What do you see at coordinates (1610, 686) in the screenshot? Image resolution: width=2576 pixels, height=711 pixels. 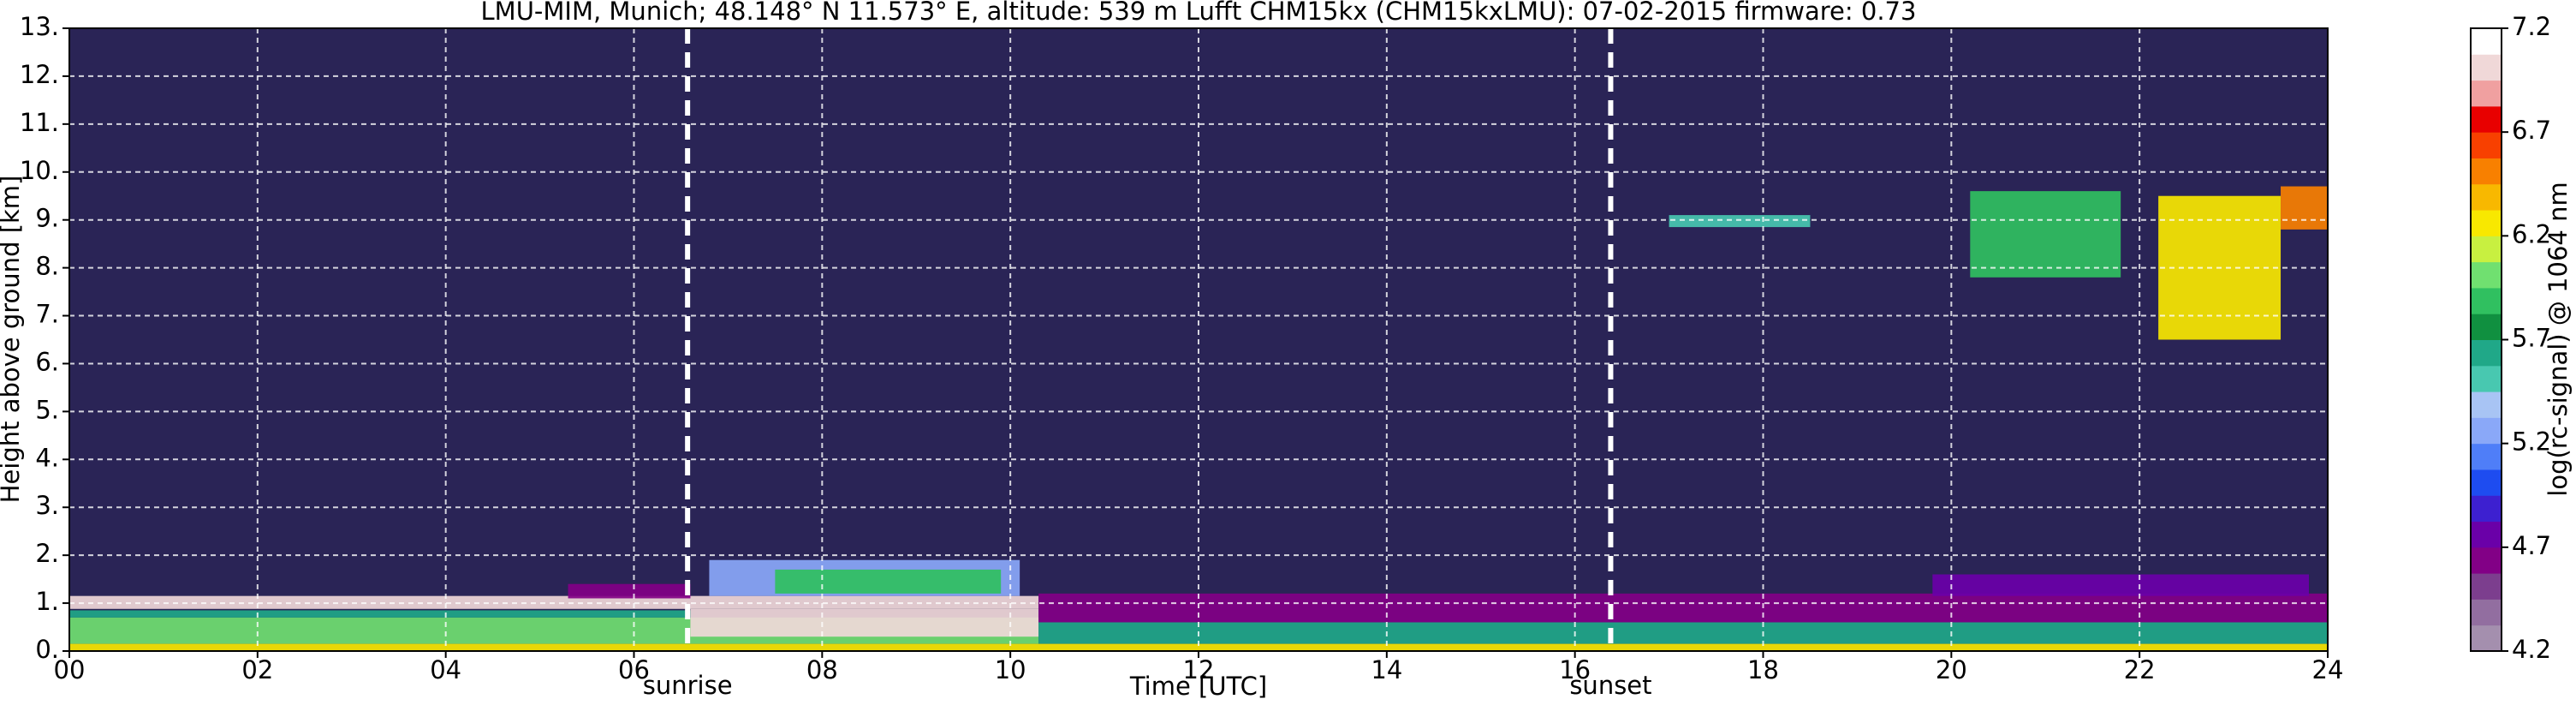 I see `marker-label: sunset` at bounding box center [1610, 686].